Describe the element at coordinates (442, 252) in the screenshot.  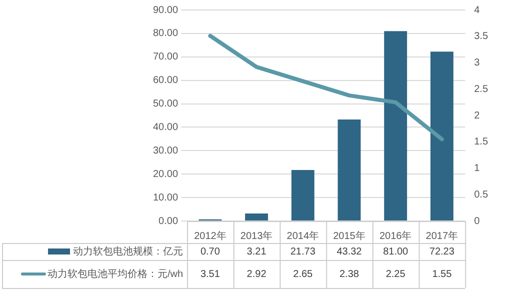
I see `data-label: 72.23` at that location.